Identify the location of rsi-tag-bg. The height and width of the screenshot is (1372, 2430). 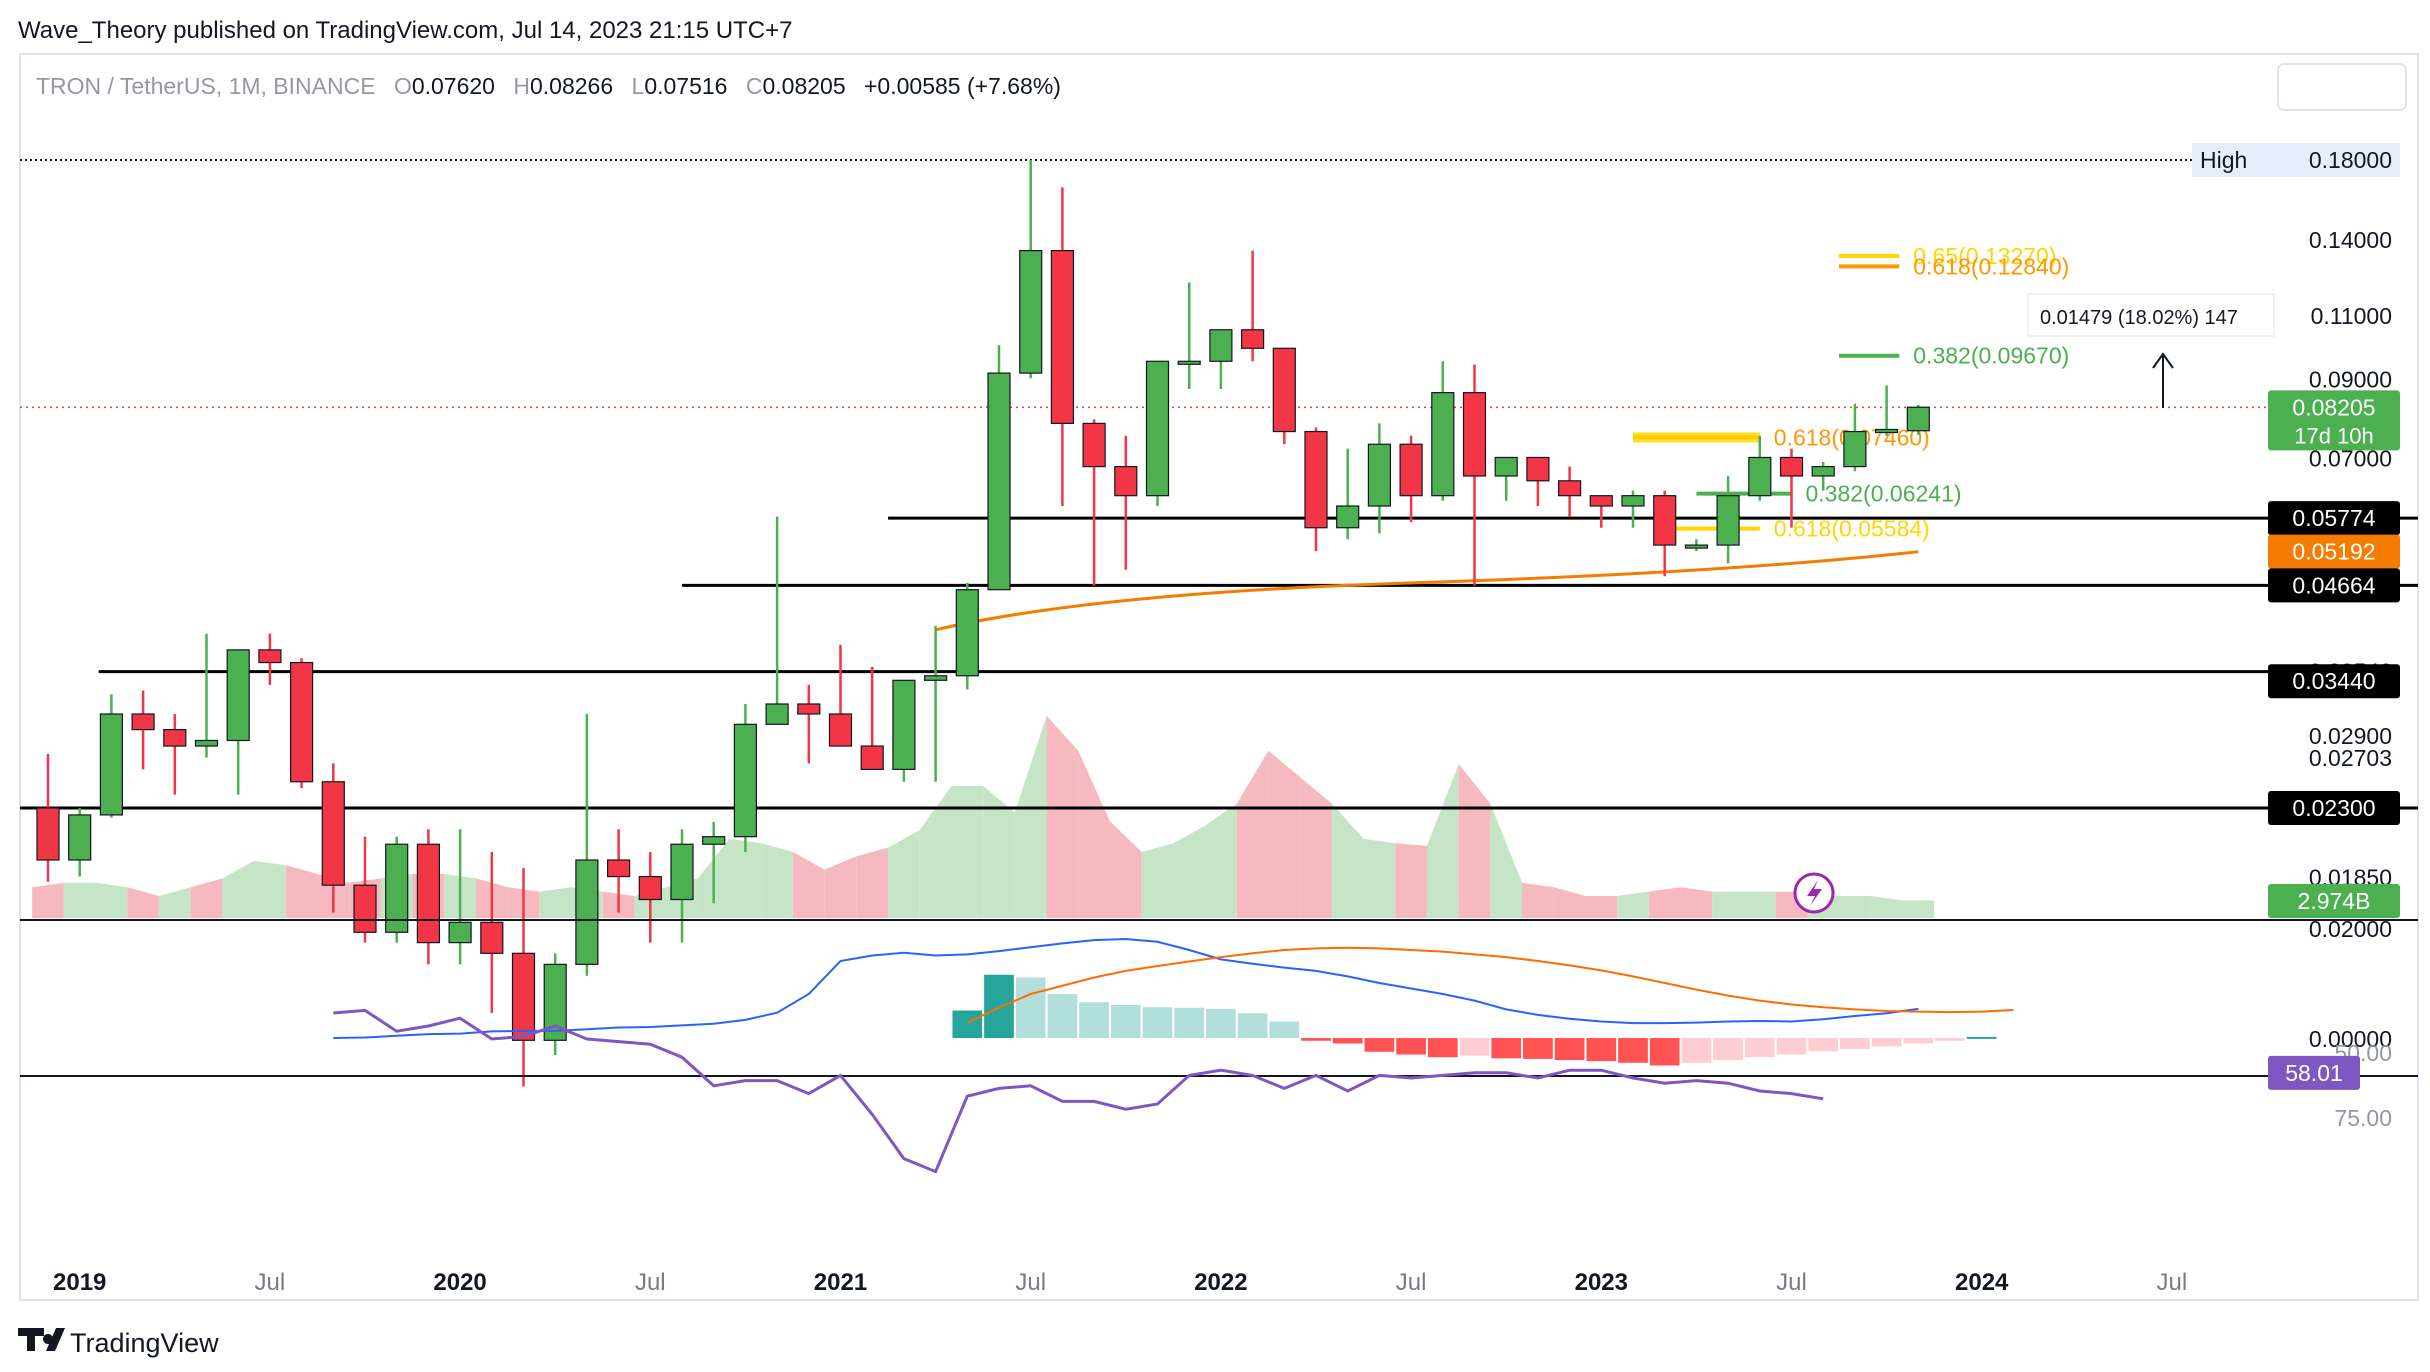
(2314, 1072).